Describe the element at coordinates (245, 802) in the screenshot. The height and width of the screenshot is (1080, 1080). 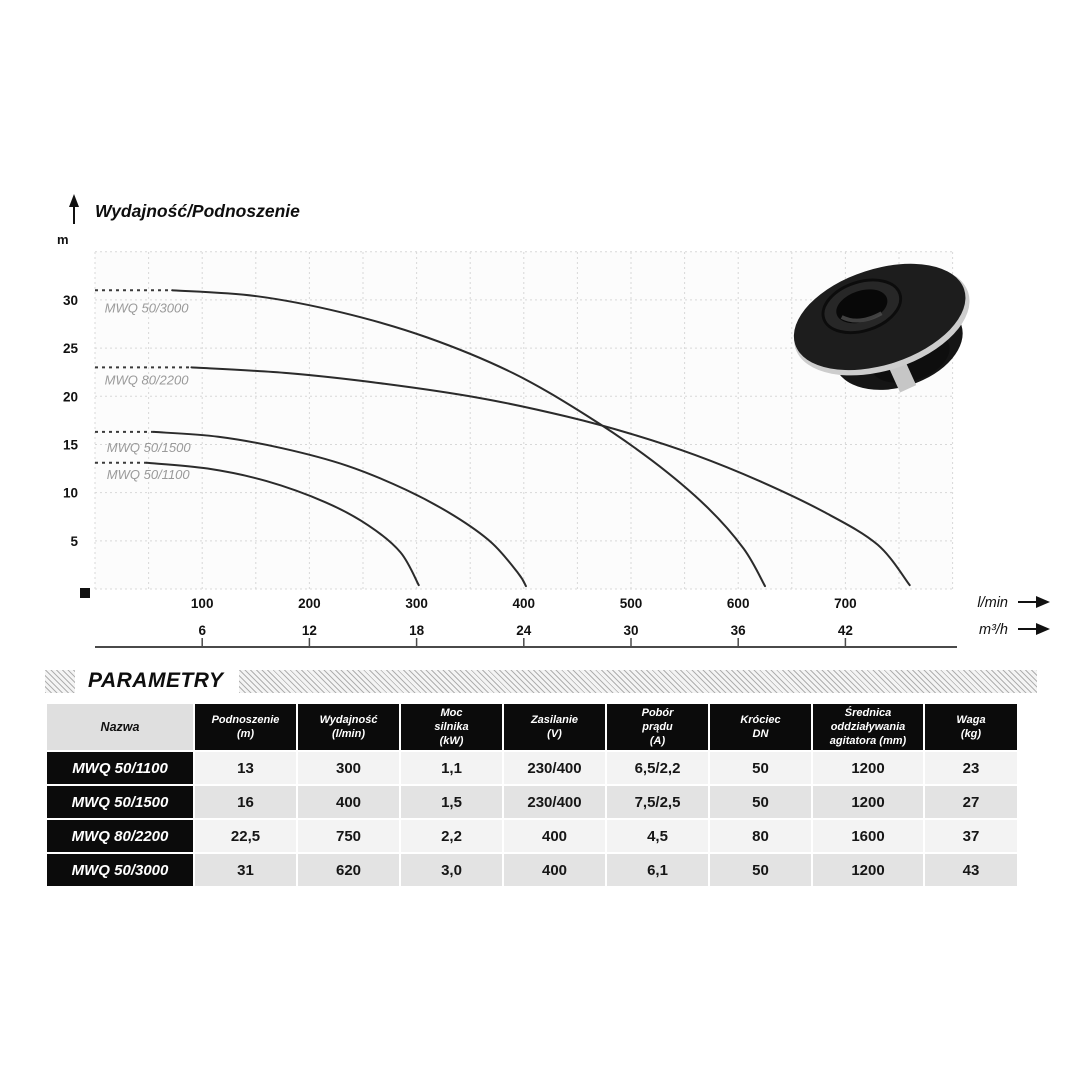
I see `value-cell: 16` at that location.